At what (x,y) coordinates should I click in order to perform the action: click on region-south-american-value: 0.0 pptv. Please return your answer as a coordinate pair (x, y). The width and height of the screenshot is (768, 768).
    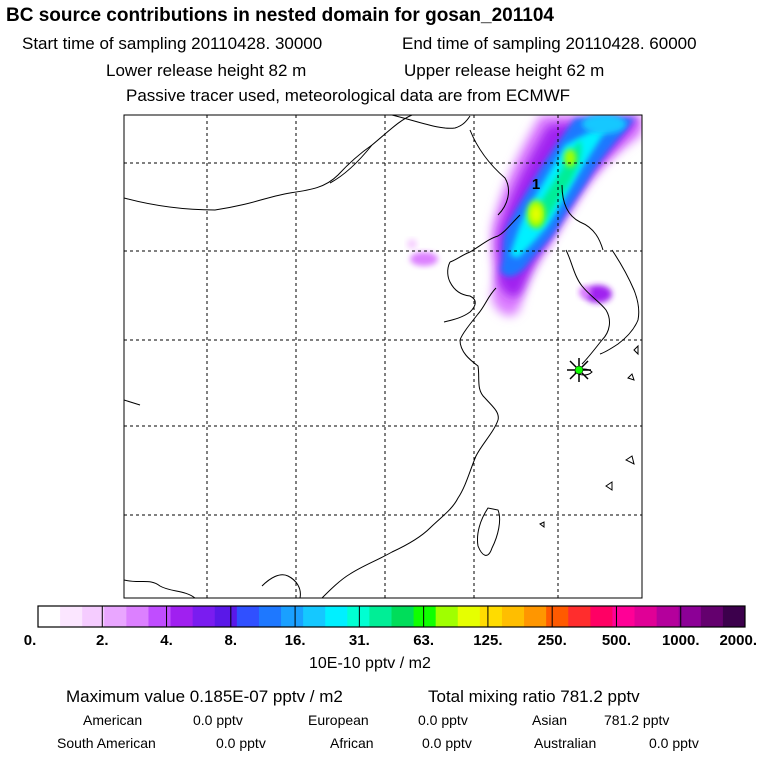
    Looking at the image, I should click on (241, 743).